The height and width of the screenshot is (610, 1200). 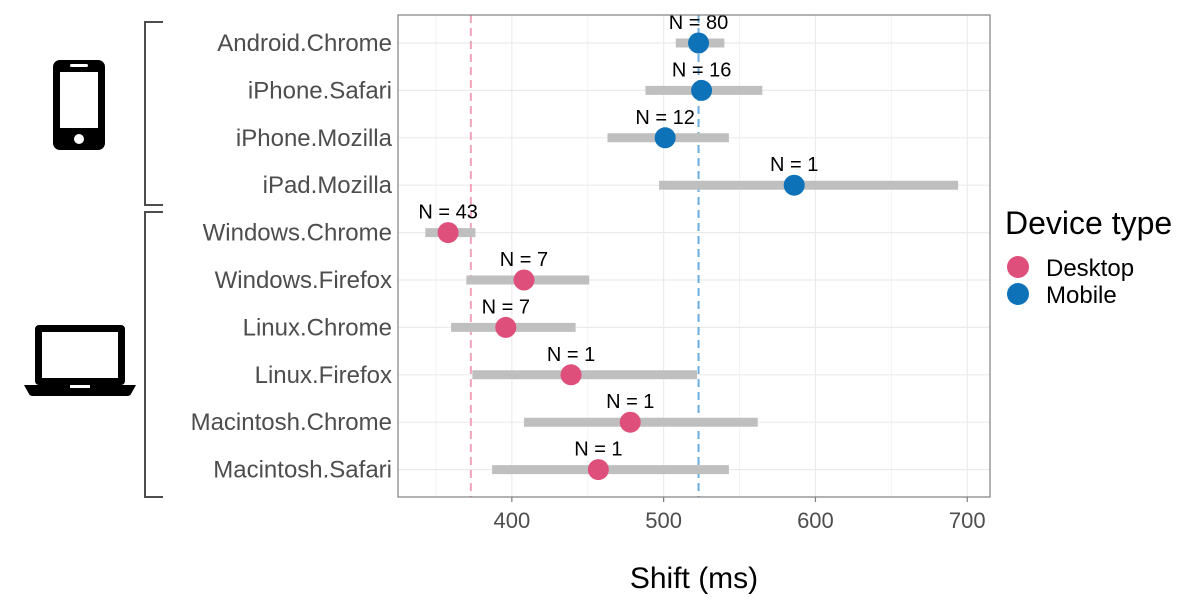 I want to click on legend-desktop-swatch, so click(x=1018, y=267).